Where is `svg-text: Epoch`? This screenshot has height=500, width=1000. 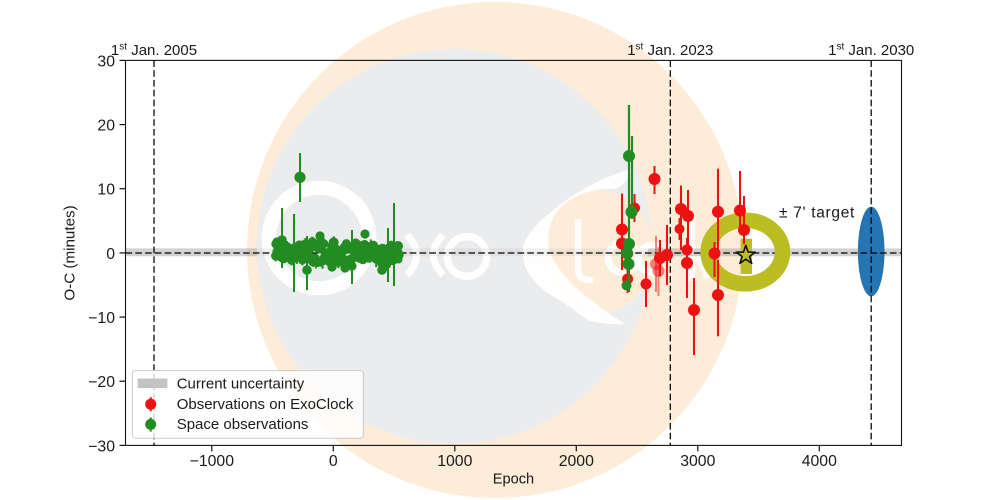
svg-text: Epoch is located at coordinates (513, 480).